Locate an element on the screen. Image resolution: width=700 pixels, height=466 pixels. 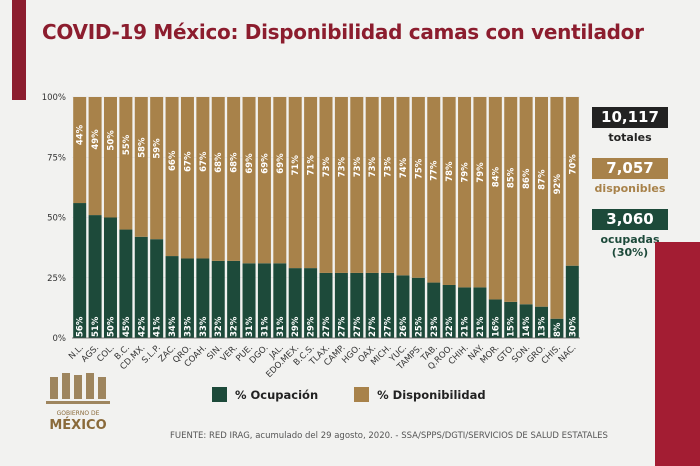
data-label-ocupacion: 25% is located at coordinates (419, 326).